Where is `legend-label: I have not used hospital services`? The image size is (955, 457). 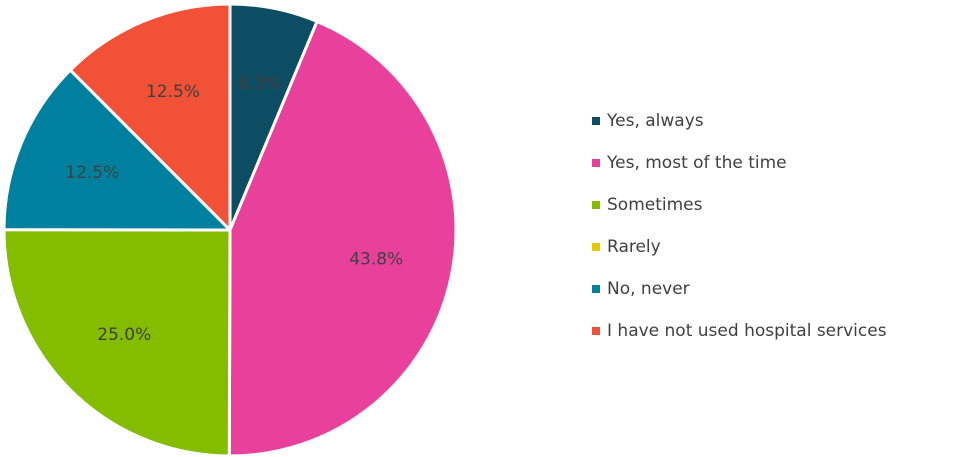
legend-label: I have not used hospital services is located at coordinates (747, 330).